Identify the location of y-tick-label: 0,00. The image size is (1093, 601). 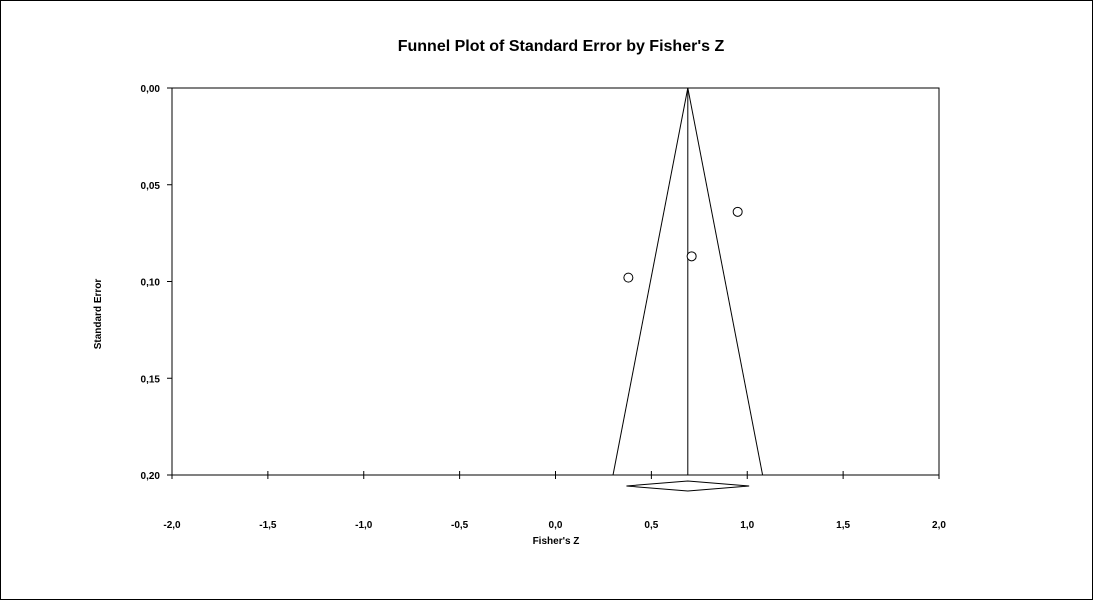
(151, 89).